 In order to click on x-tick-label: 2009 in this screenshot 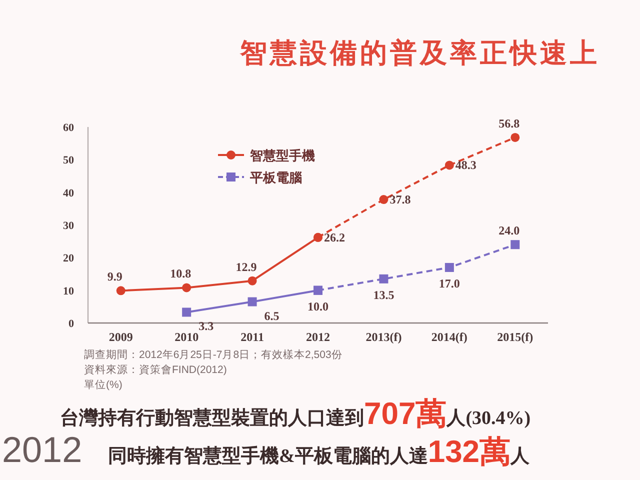, I will do `click(120, 337)`.